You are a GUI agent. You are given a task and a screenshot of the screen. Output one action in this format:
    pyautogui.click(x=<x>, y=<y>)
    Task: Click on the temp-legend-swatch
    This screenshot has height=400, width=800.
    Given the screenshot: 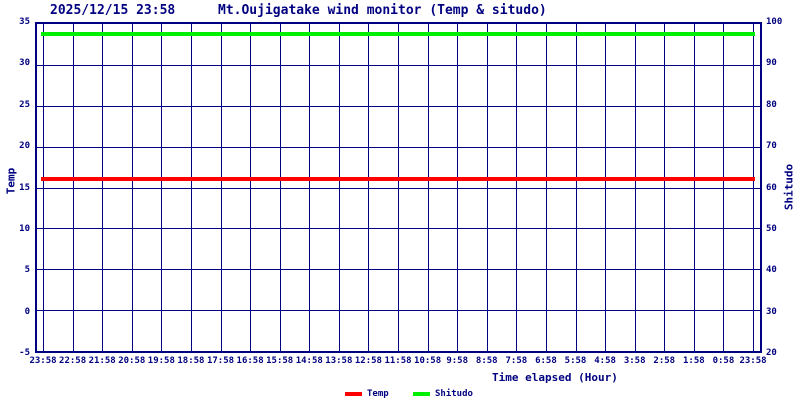 What is the action you would take?
    pyautogui.click(x=353, y=394)
    